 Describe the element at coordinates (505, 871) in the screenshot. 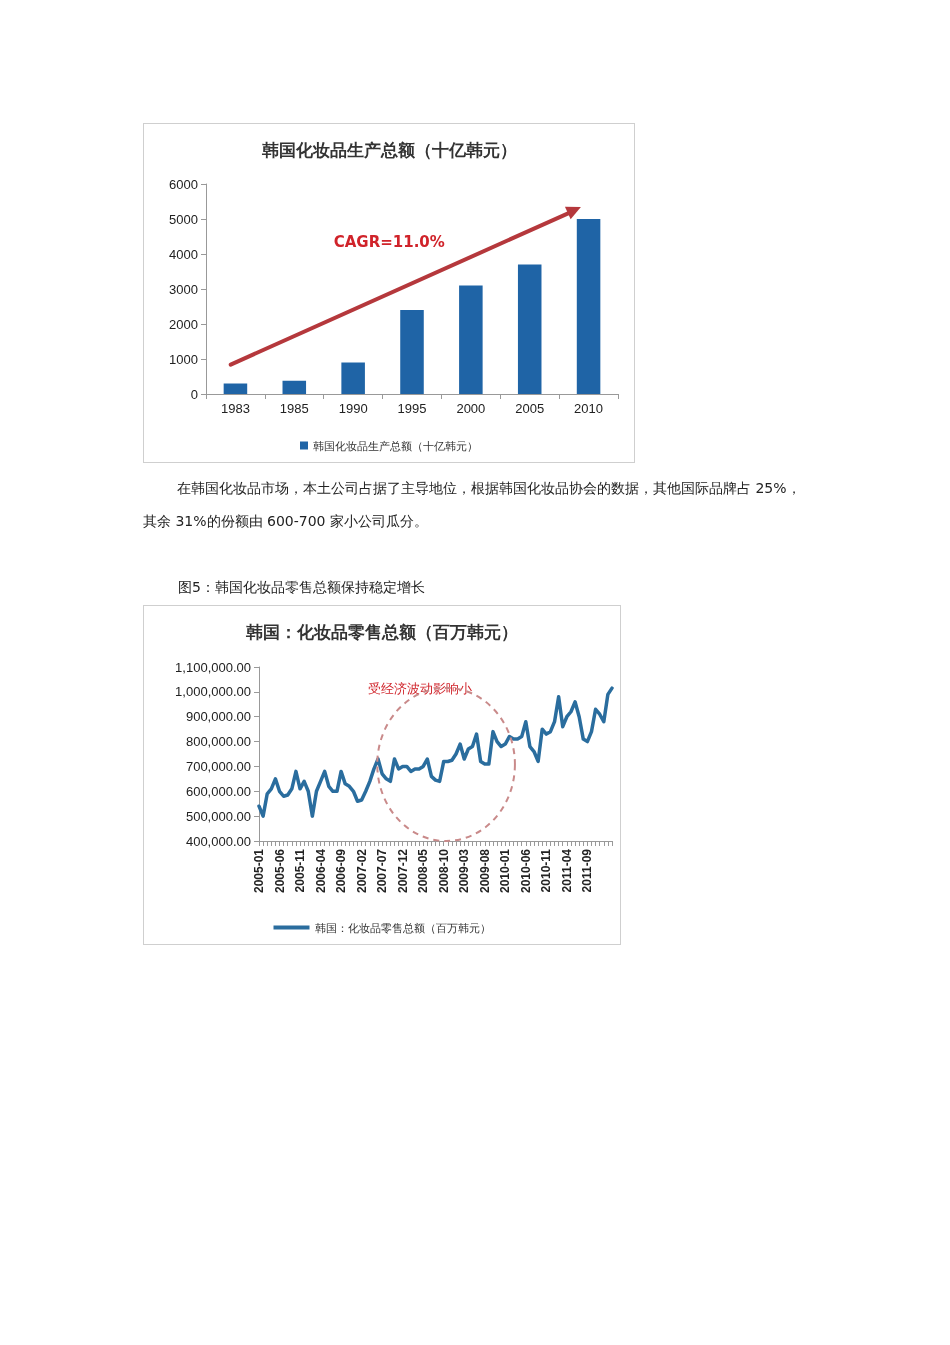

I see `x-tick-label: 2010-01` at that location.